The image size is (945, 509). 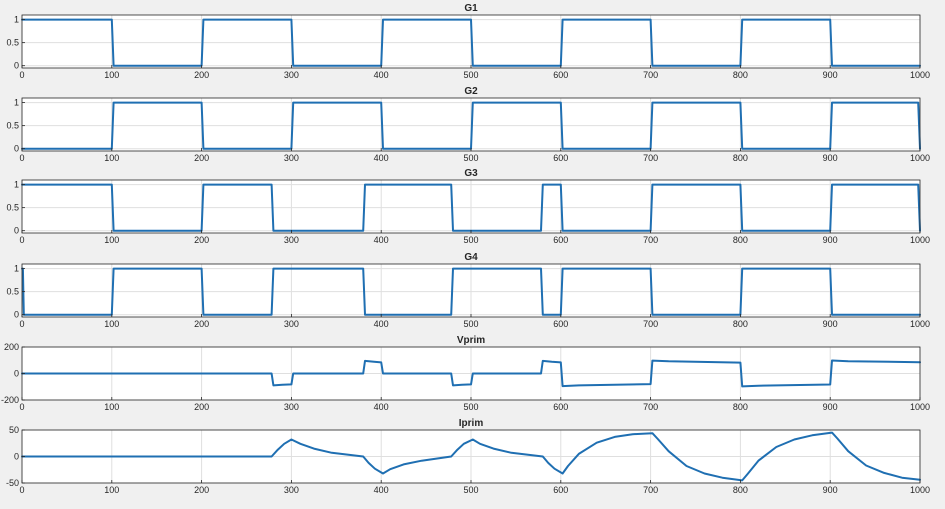 I want to click on subplot-title: G2, so click(x=471, y=91).